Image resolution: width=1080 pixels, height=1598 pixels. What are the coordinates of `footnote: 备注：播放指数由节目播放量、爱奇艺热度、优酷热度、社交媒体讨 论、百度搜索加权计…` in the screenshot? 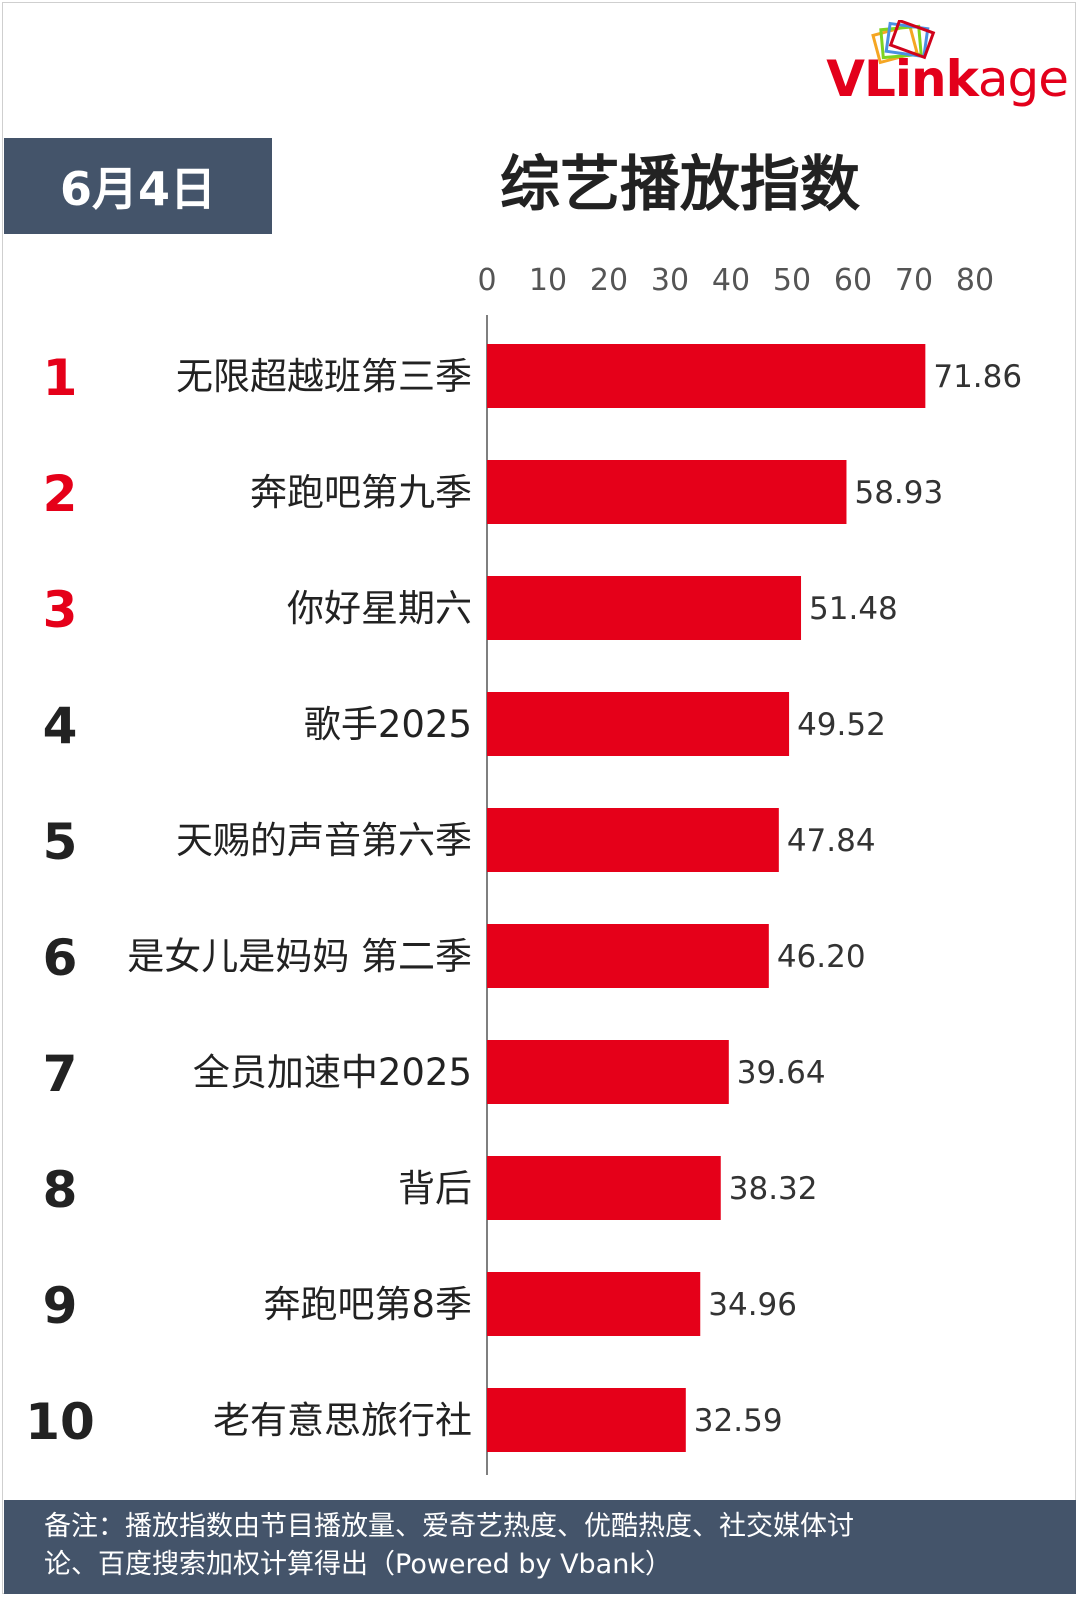 It's located at (540, 1547).